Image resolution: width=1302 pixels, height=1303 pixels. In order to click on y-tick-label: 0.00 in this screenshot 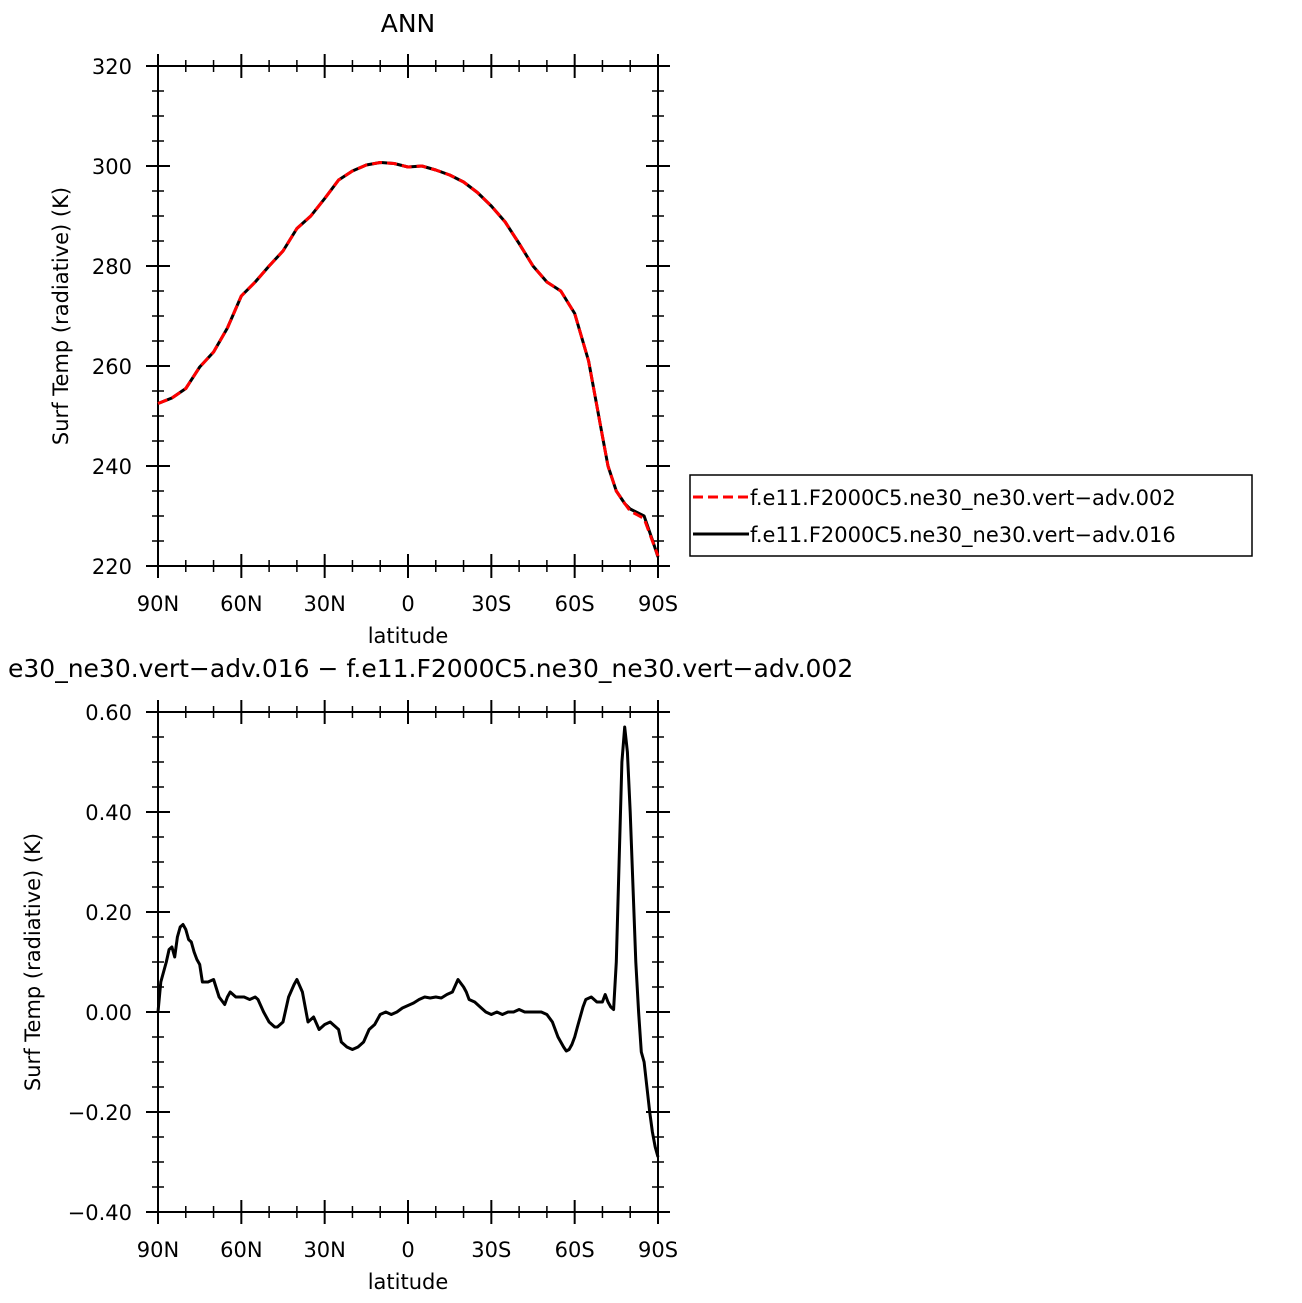, I will do `click(108, 1013)`.